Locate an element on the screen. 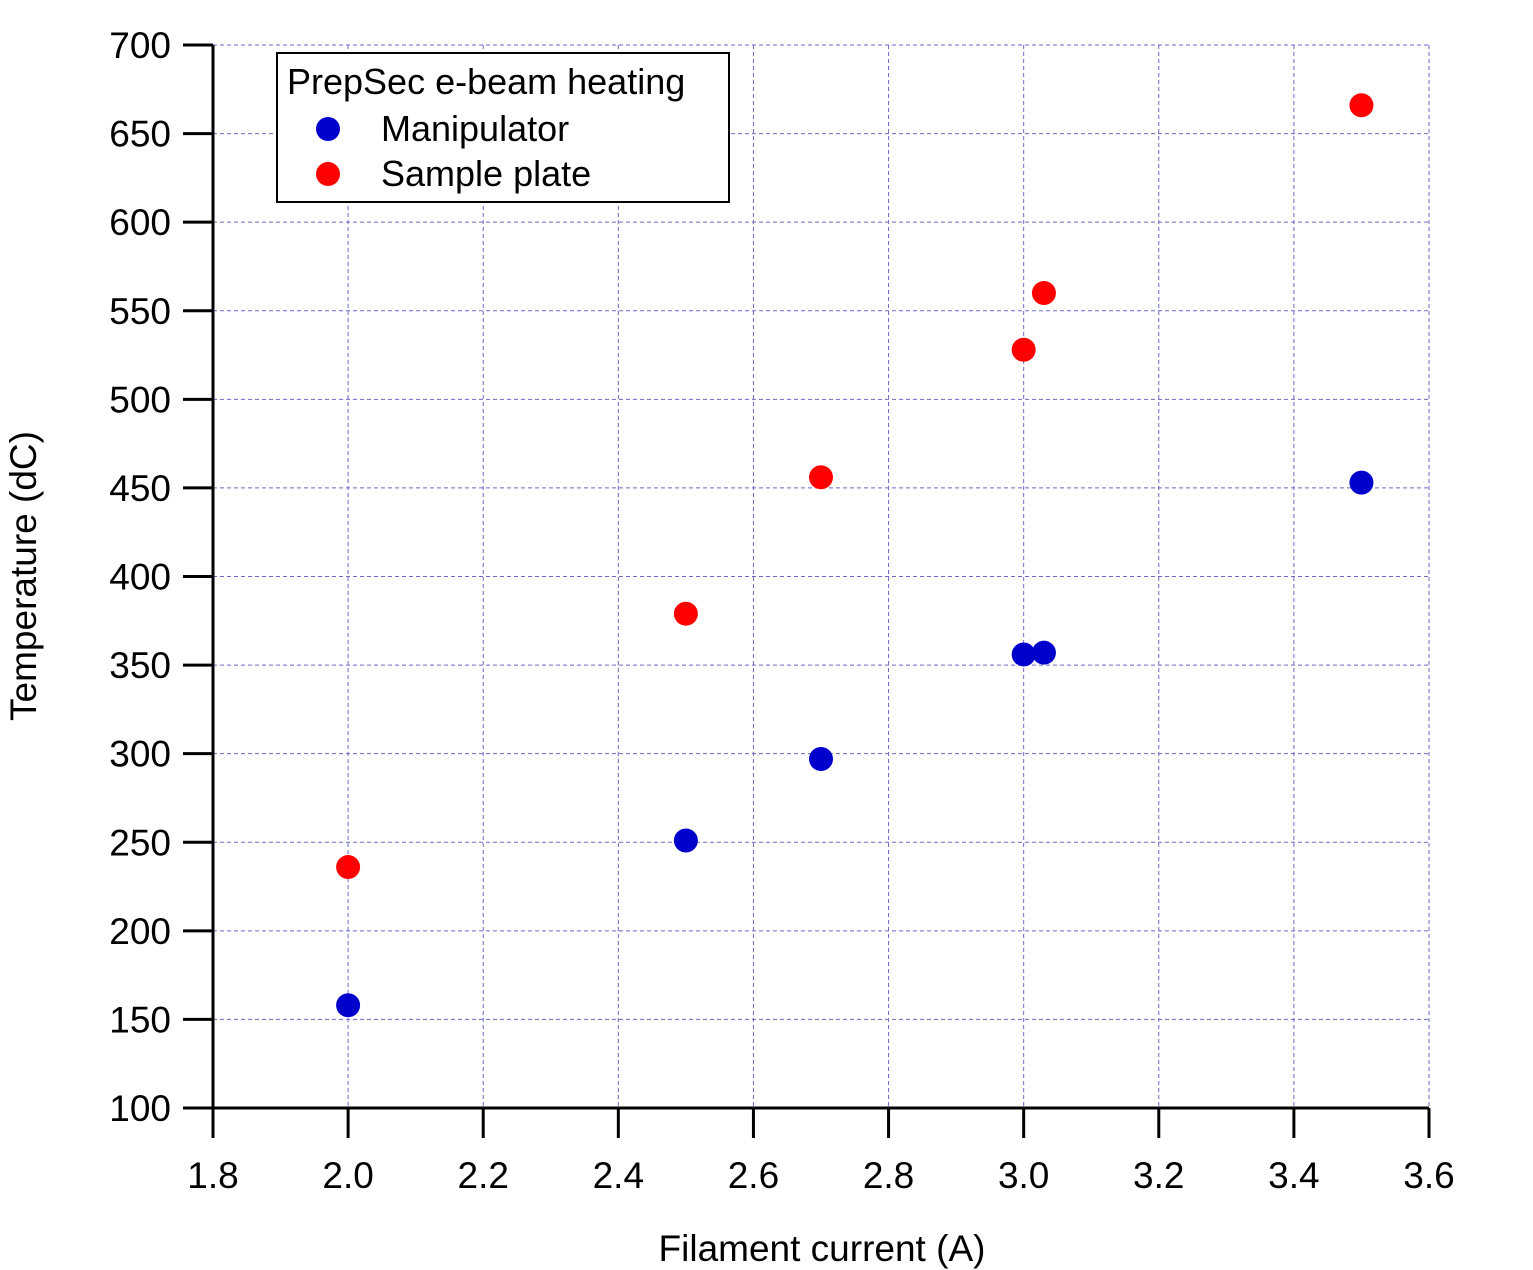  x-axis-title: Filament current (A) is located at coordinates (822, 1248).